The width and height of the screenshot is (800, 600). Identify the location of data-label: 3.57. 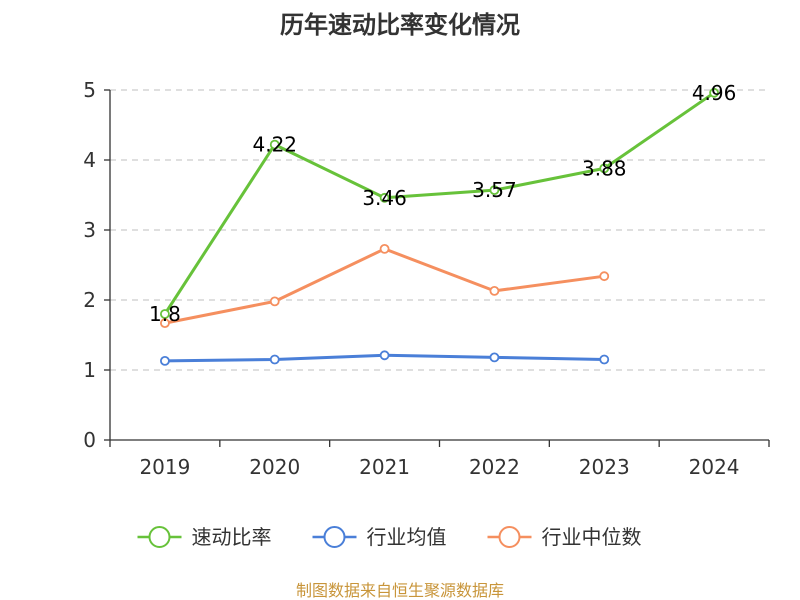
(494, 190).